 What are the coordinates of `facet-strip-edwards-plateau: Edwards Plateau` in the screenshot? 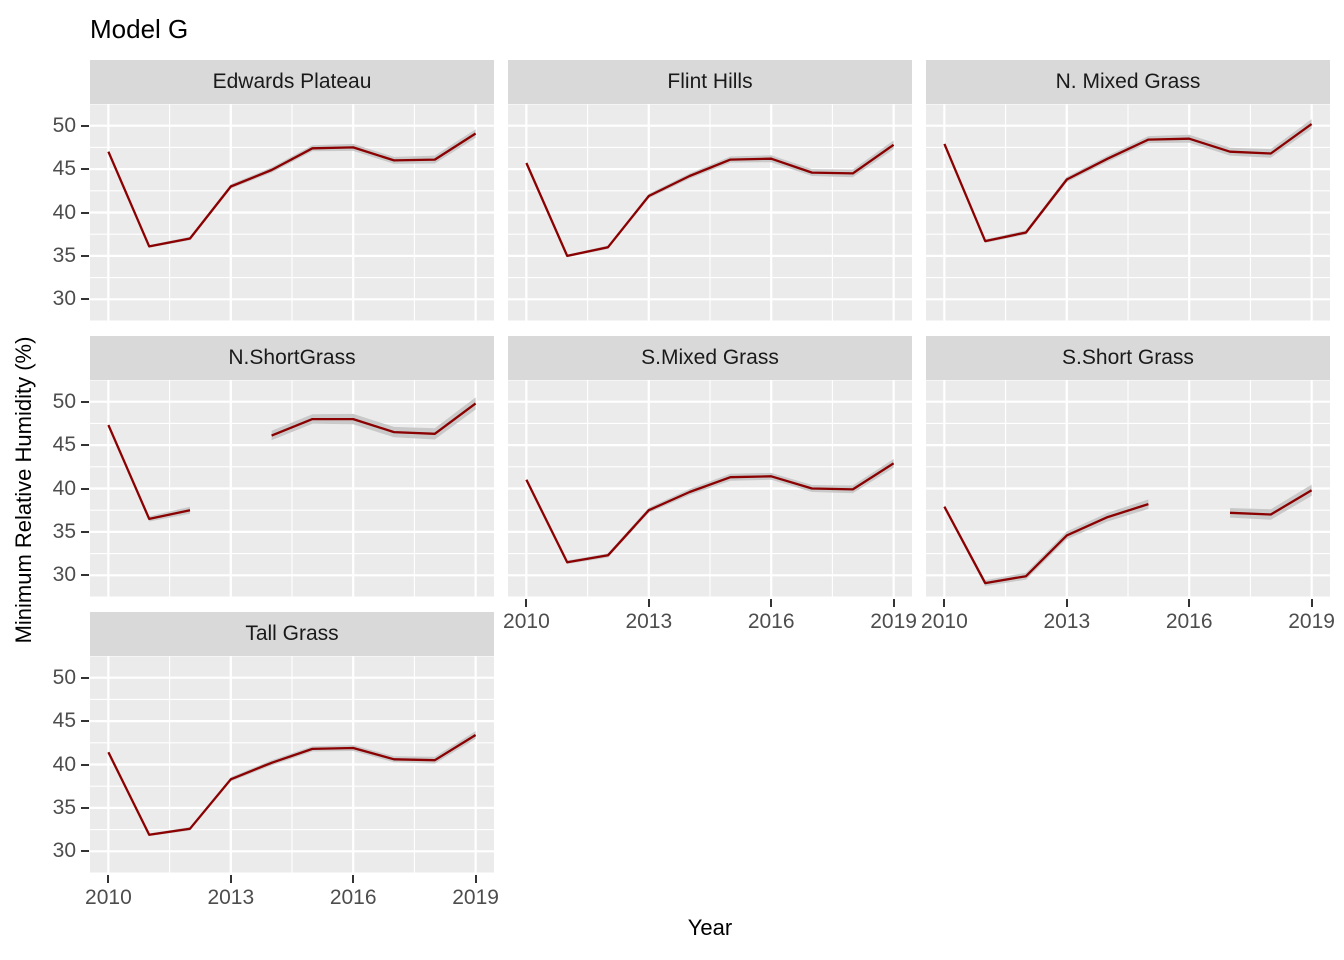 It's located at (292, 82).